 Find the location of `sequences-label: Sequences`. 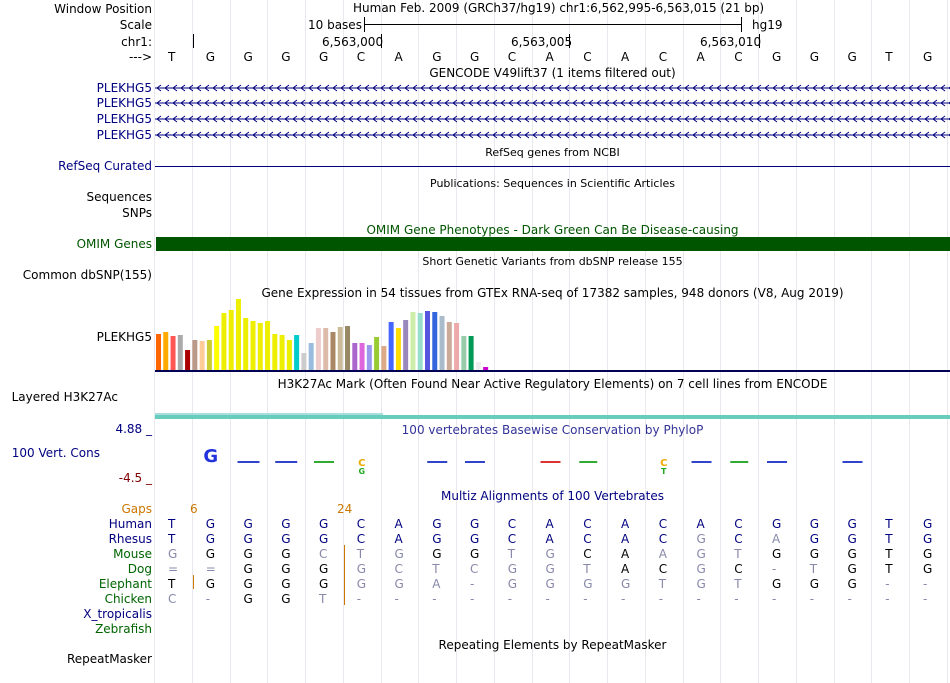

sequences-label: Sequences is located at coordinates (119, 197).